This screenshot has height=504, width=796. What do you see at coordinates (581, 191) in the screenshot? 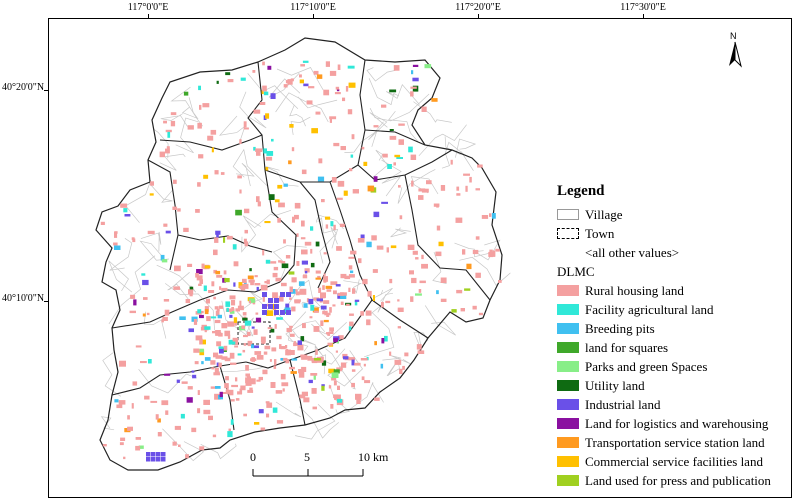
I see `legend-title: Legend` at bounding box center [581, 191].